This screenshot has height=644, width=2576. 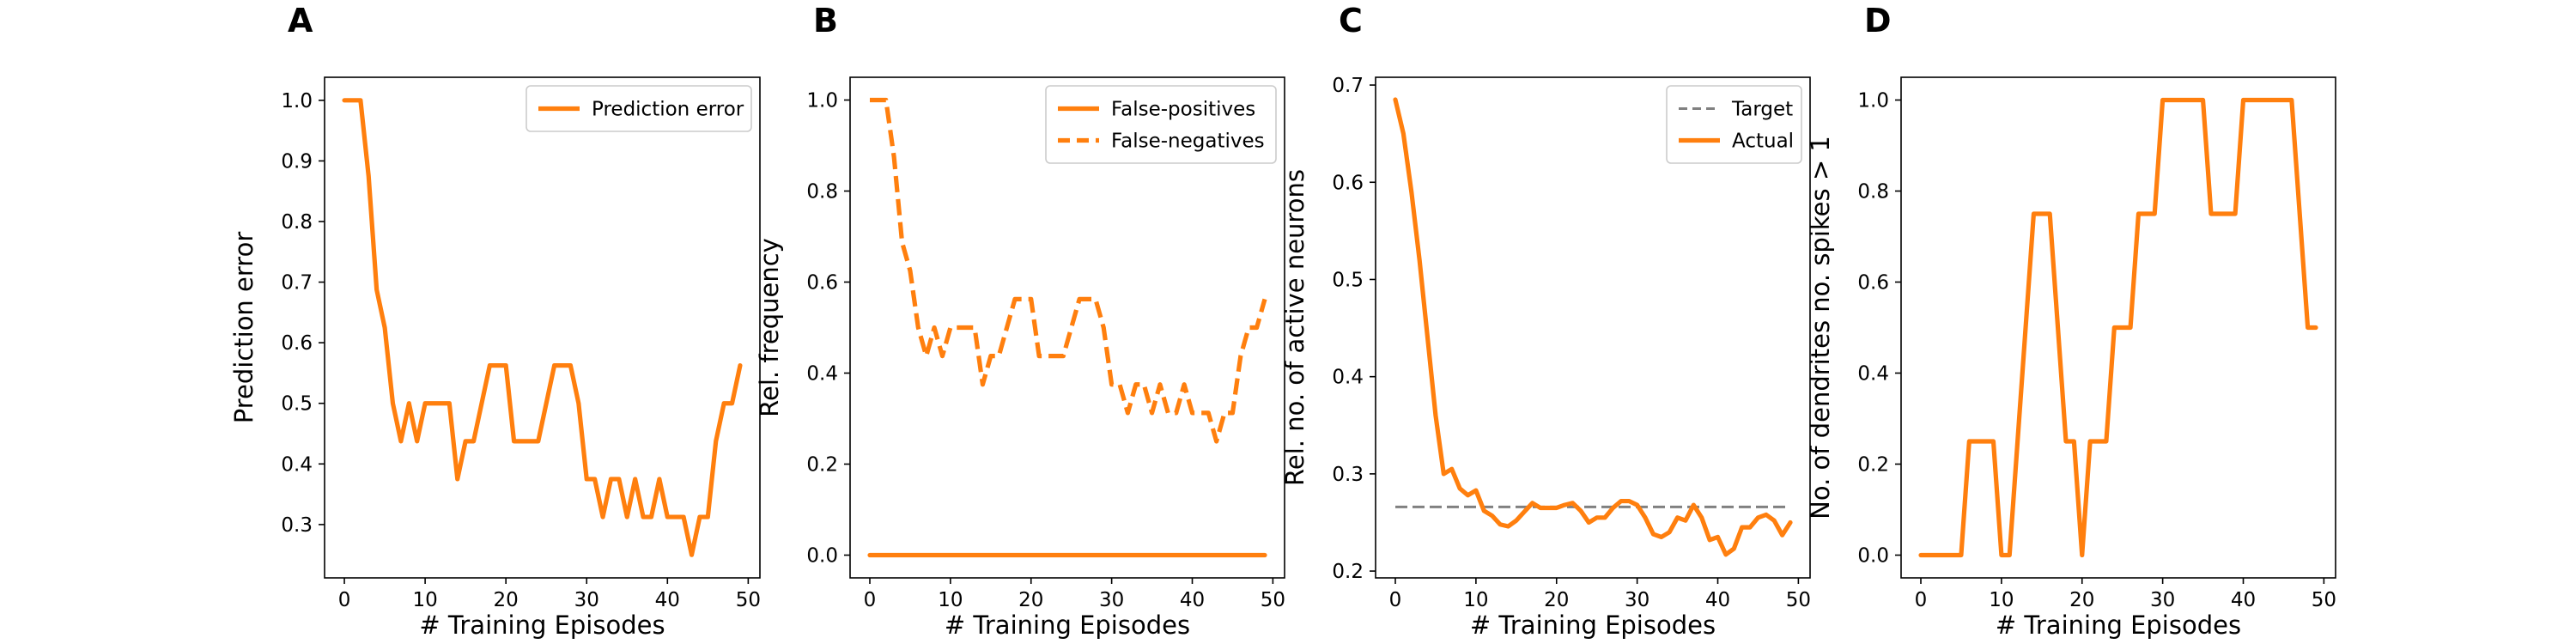 What do you see at coordinates (1354, 329) in the screenshot?
I see `y-axis-ticks: 0.2 0.3 0.4 0.5 0.6 0.7` at bounding box center [1354, 329].